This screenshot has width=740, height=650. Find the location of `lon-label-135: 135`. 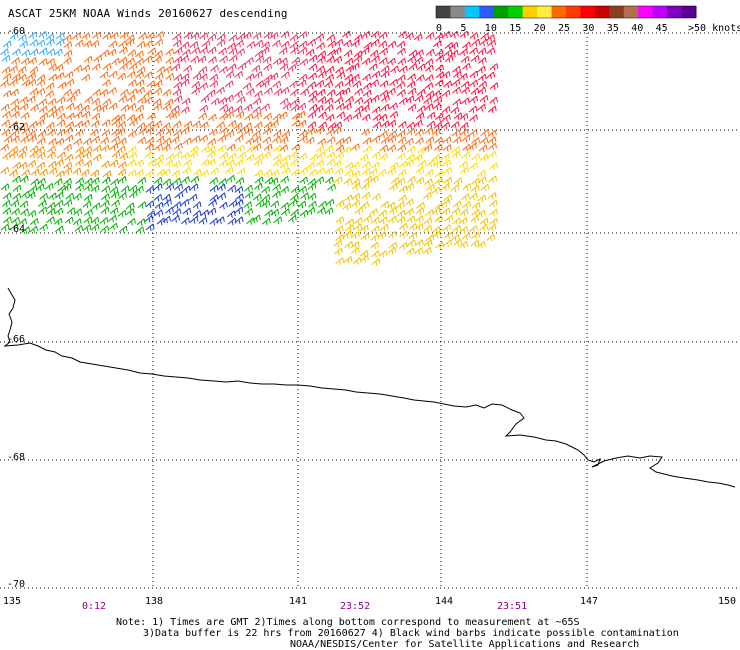

lon-label-135: 135 is located at coordinates (12, 601).